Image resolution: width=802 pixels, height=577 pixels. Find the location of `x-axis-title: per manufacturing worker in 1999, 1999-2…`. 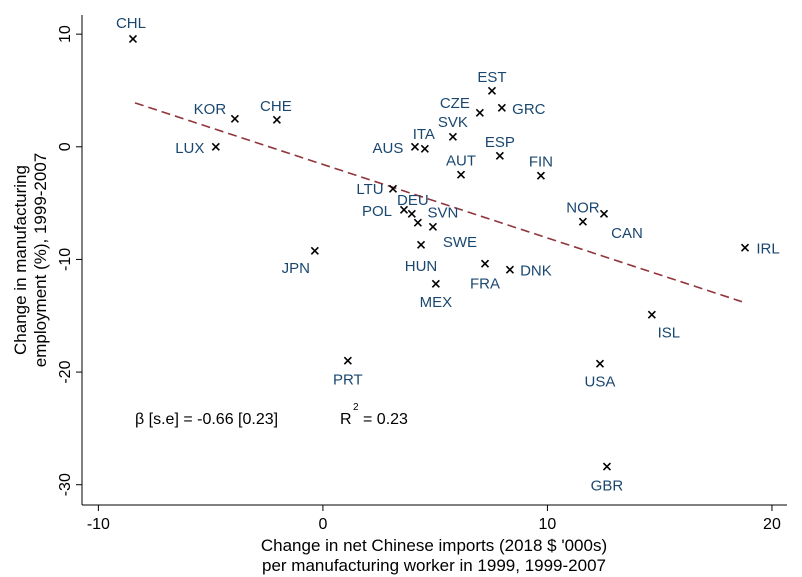

x-axis-title: per manufacturing worker in 1999, 1999-2… is located at coordinates (434, 565).